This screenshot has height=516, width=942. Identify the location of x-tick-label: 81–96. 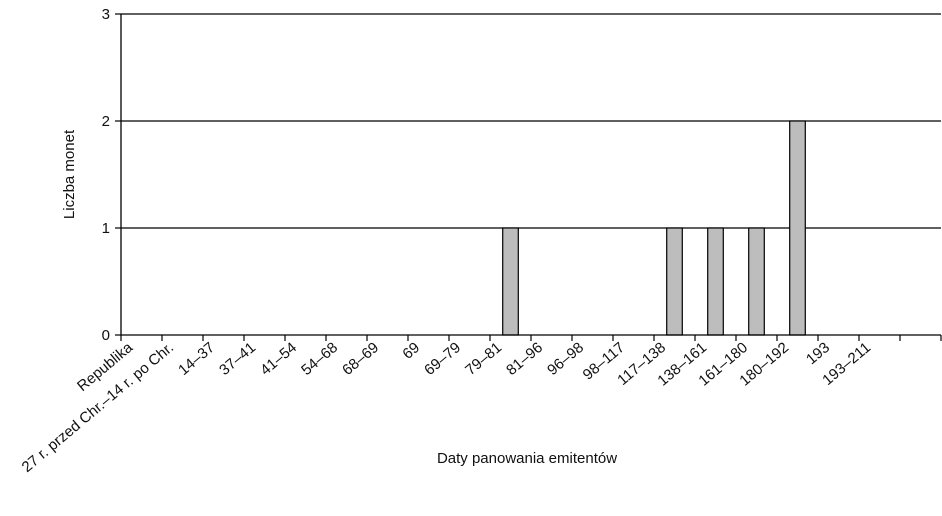
(524, 359).